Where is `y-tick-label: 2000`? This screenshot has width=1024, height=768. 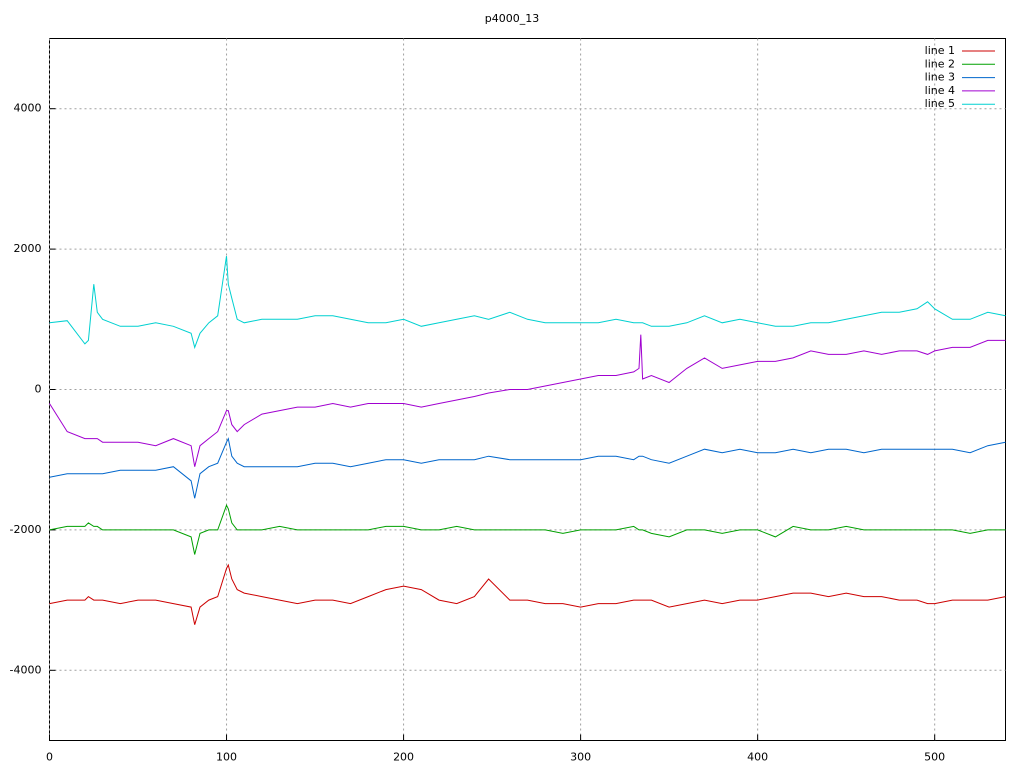 y-tick-label: 2000 is located at coordinates (28, 248).